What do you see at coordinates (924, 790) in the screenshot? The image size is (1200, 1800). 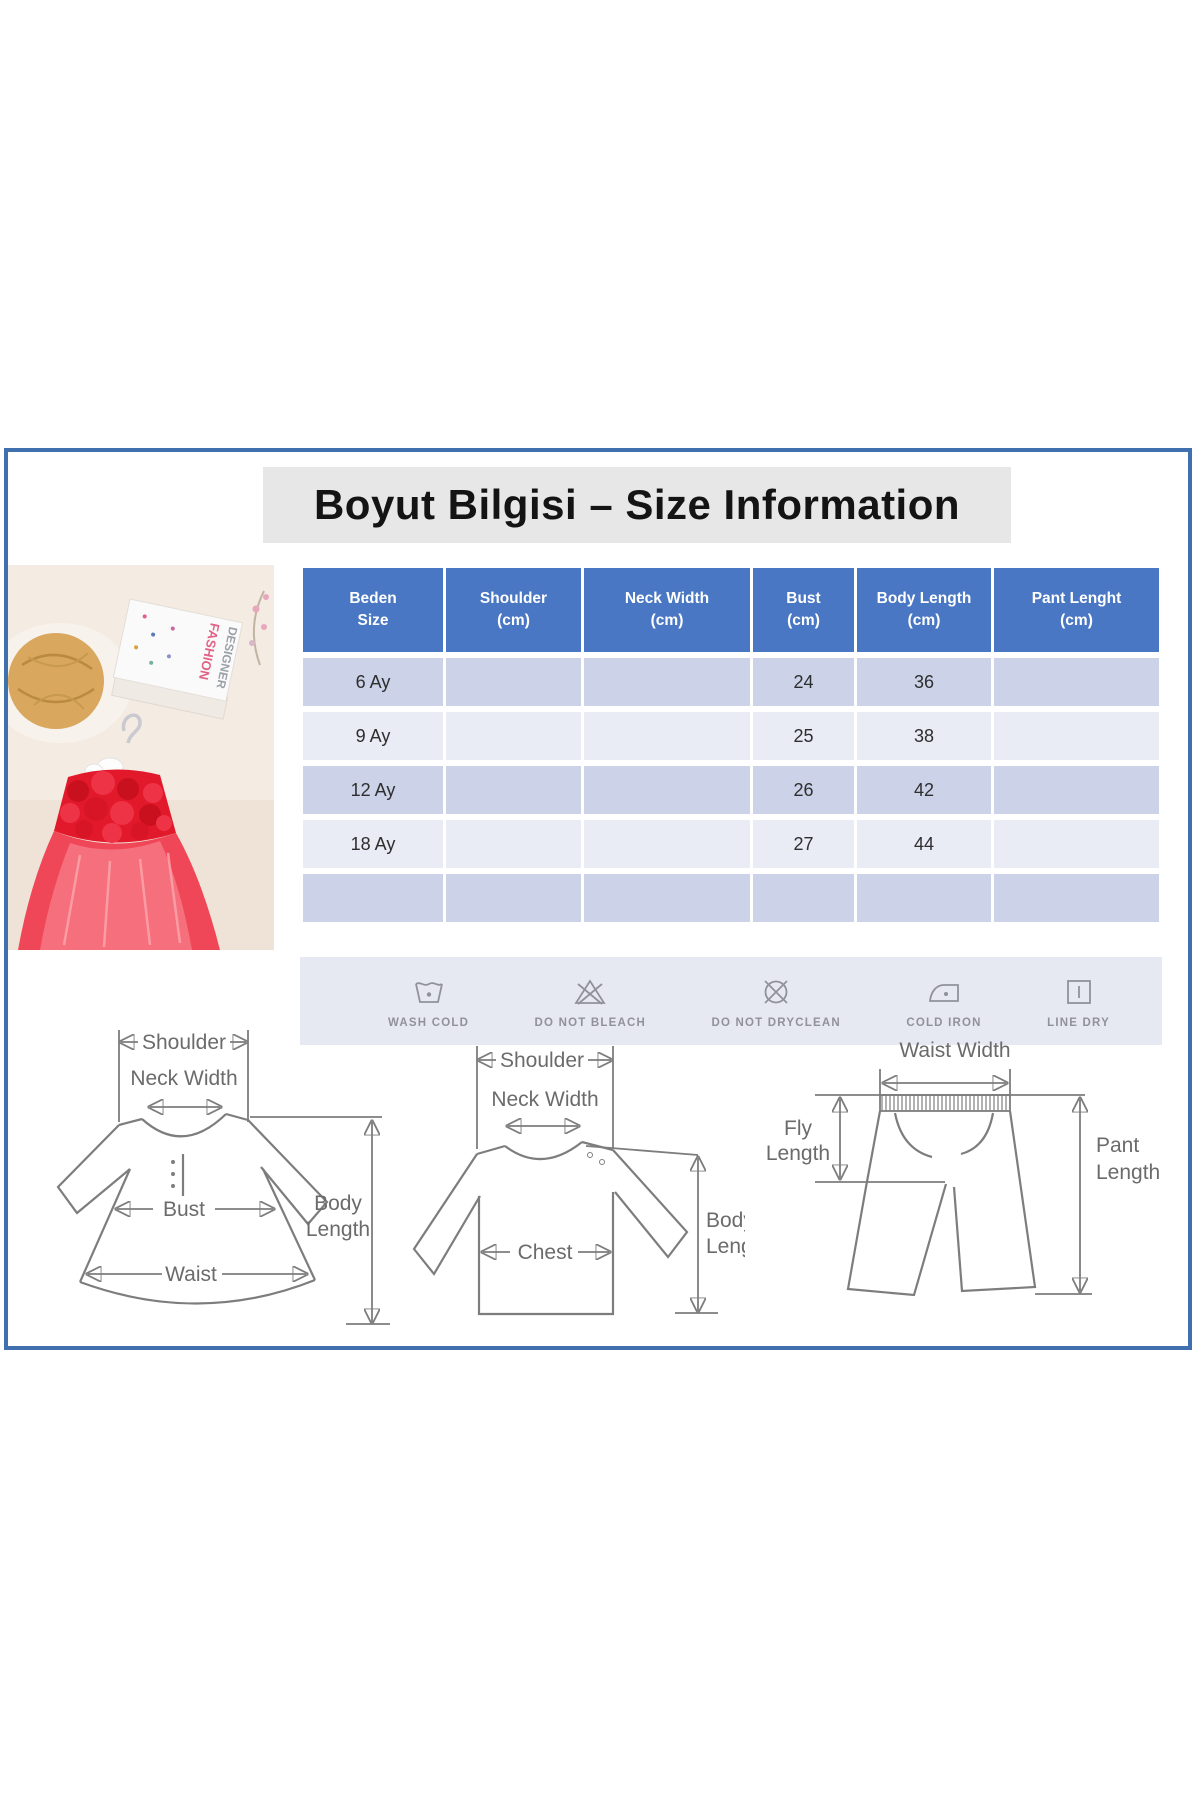 I see `cell-body-length: 42` at bounding box center [924, 790].